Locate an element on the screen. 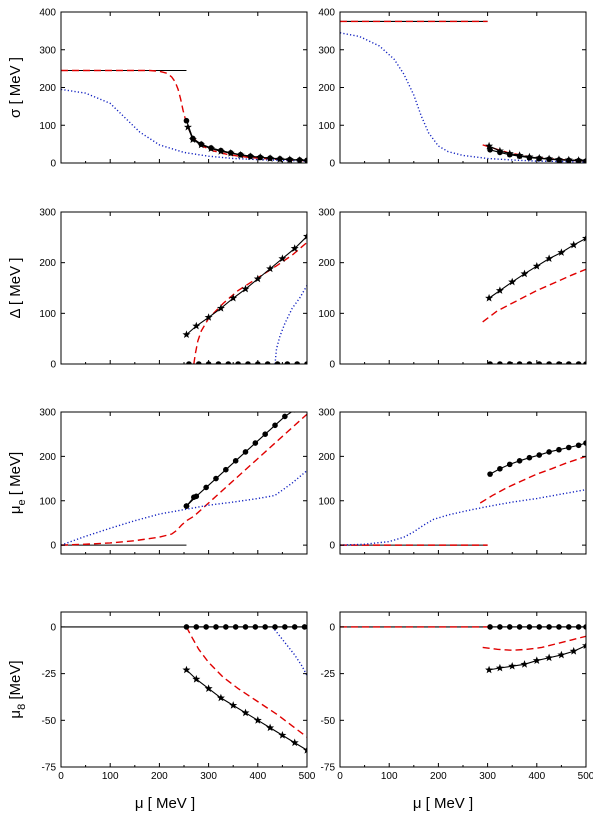  panel-0-1: 0 100 200 300 400 is located at coordinates (452, 89).